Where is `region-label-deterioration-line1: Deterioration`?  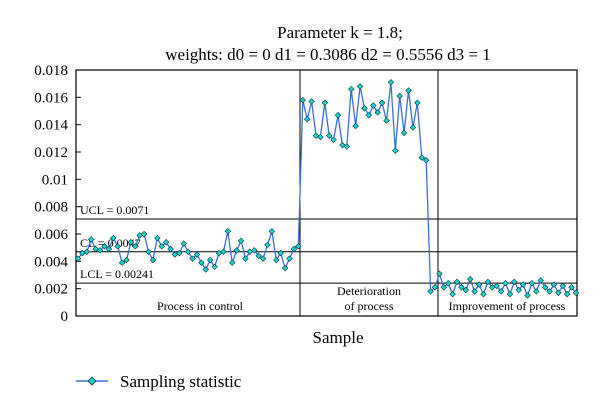 region-label-deterioration-line1: Deterioration is located at coordinates (369, 291).